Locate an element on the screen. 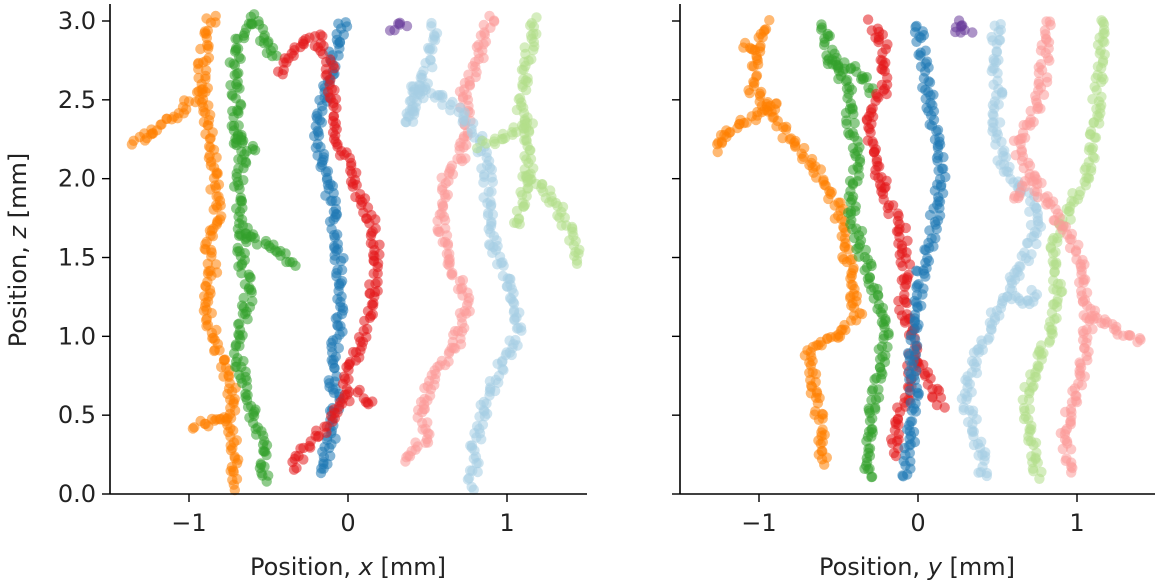 The image size is (1158, 585). x-tick-label: −1 is located at coordinates (188, 523).